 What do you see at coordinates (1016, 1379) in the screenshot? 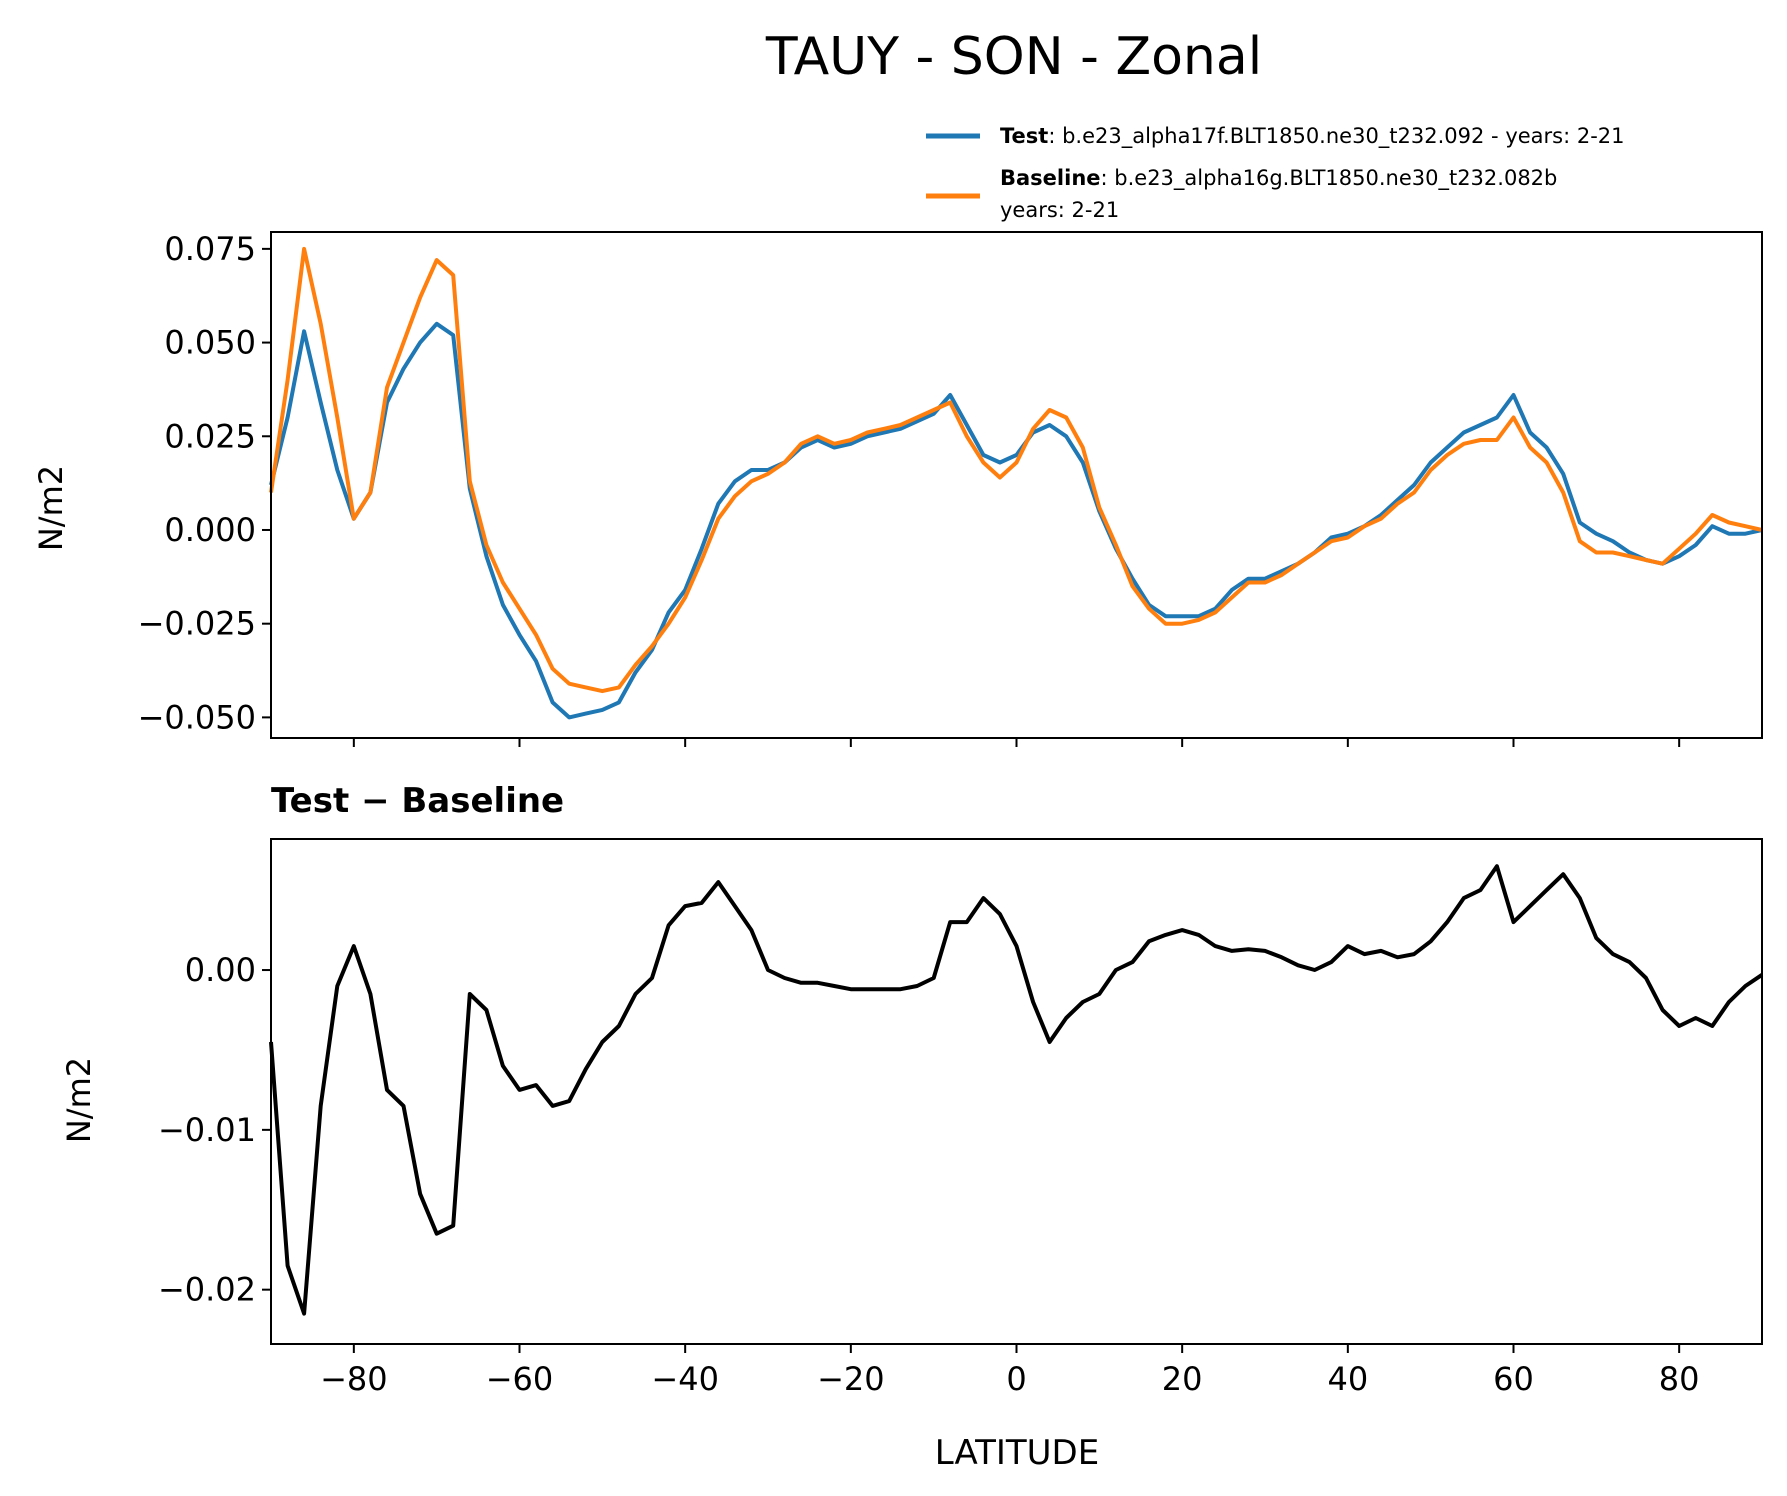
I see `x-tick-label: 0` at bounding box center [1016, 1379].